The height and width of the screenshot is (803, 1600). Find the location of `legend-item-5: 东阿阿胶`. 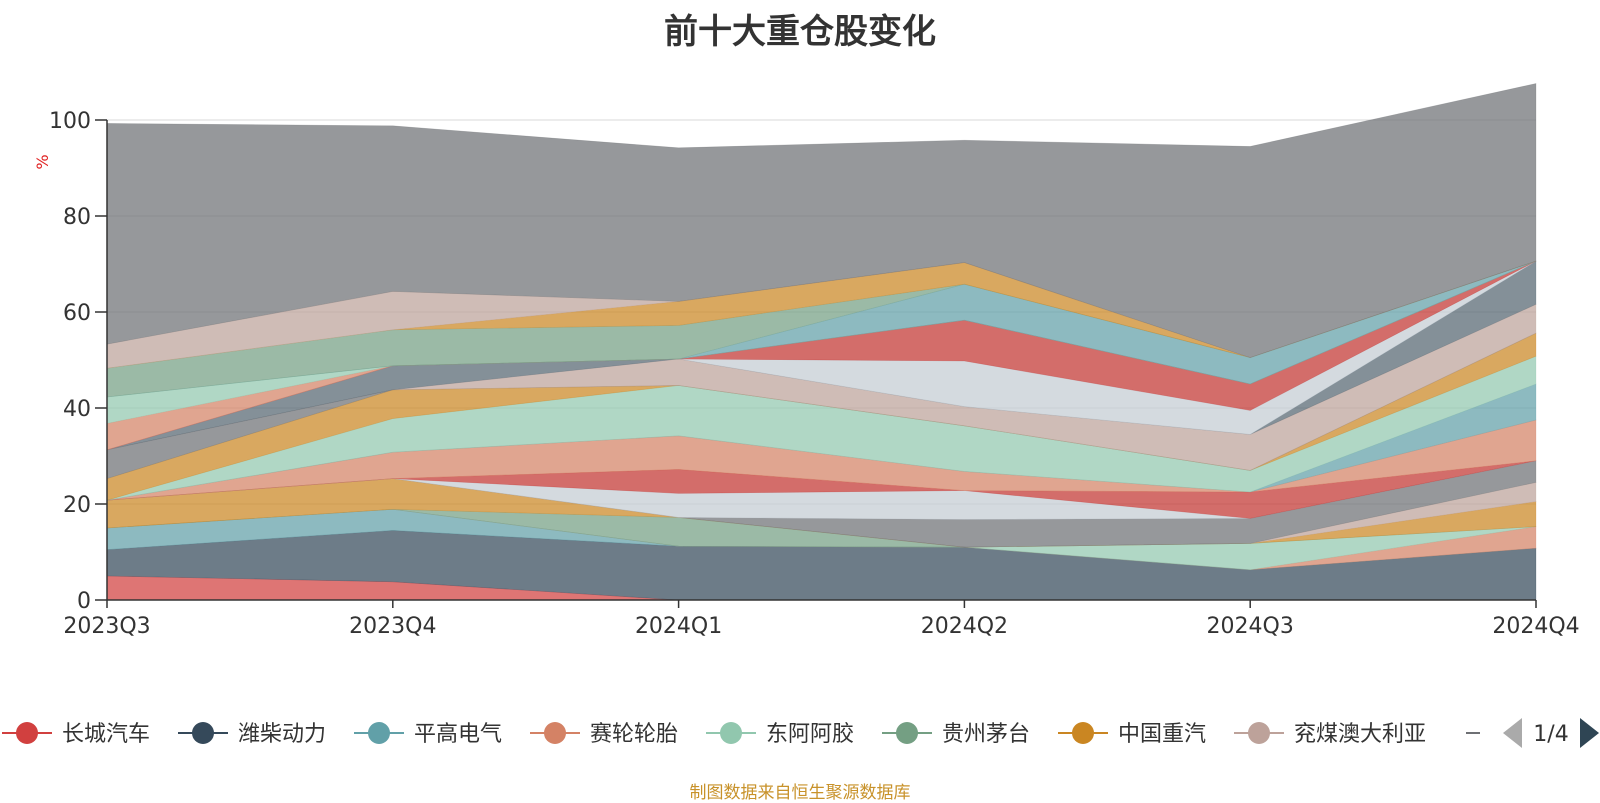

legend-item-5: 东阿阿胶 is located at coordinates (780, 734).